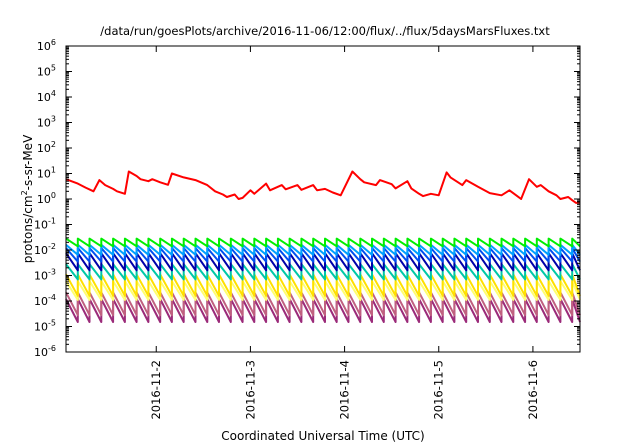  I want to click on y-axis-label-base: protons/cm, so click(28, 229).